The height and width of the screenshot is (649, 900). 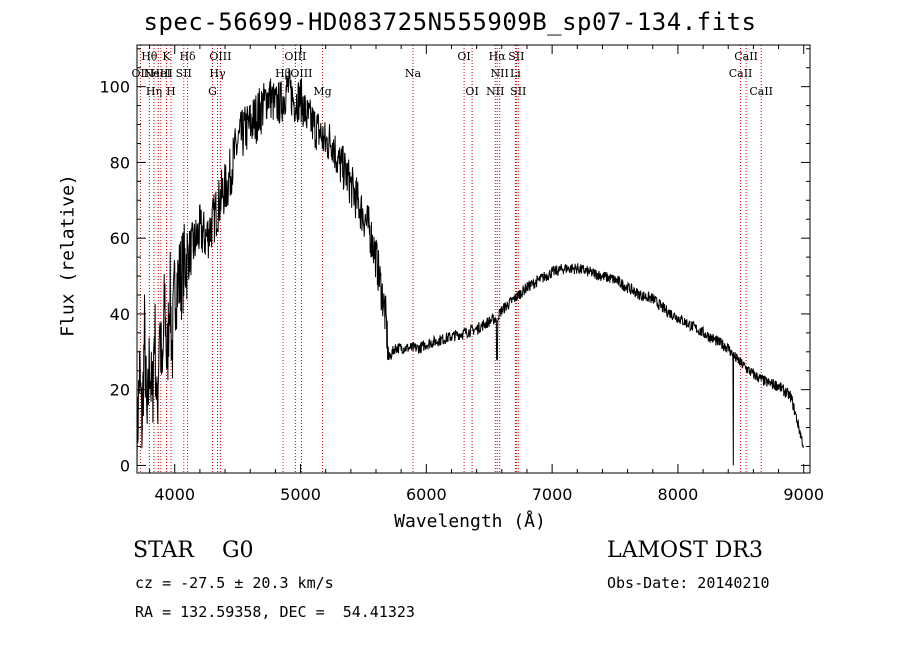 What do you see at coordinates (114, 87) in the screenshot?
I see `y-tick-label: 100` at bounding box center [114, 87].